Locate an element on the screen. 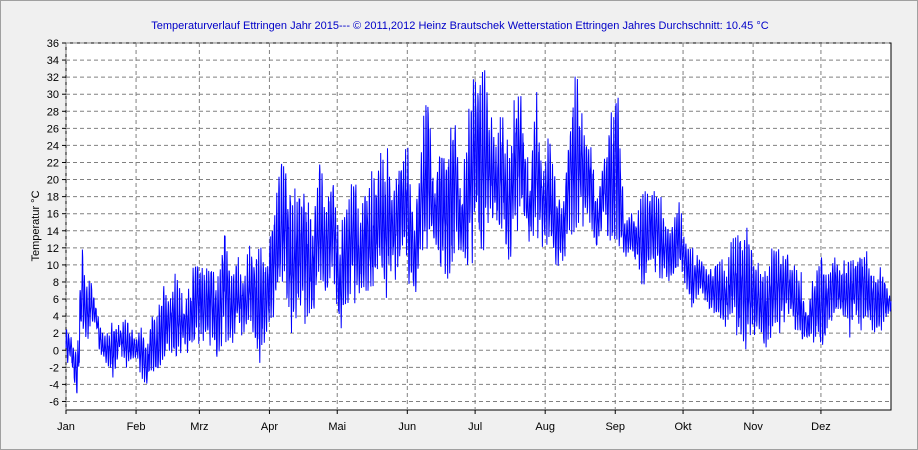 The image size is (918, 450). y-tick-label: 0 is located at coordinates (56, 351).